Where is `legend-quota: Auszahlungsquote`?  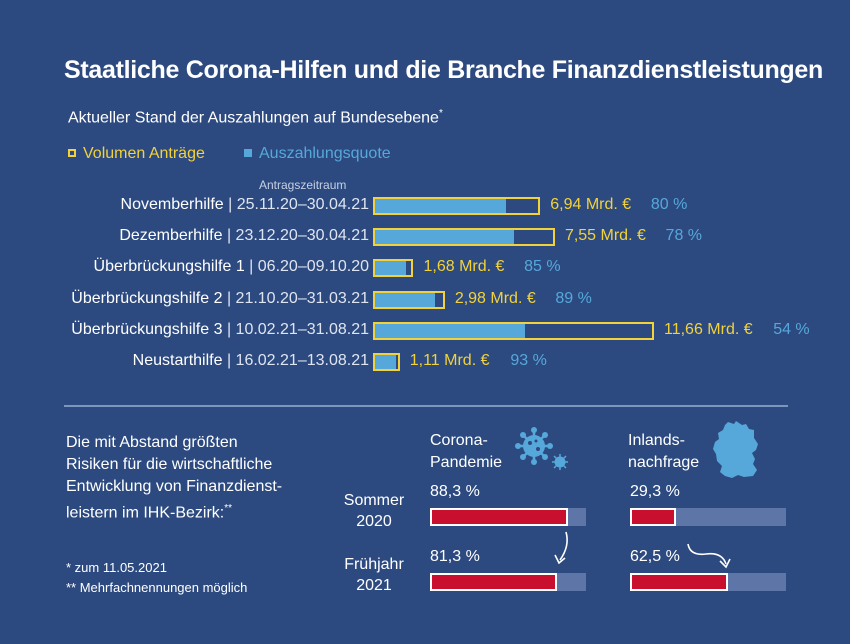
legend-quota: Auszahlungsquote is located at coordinates (317, 154).